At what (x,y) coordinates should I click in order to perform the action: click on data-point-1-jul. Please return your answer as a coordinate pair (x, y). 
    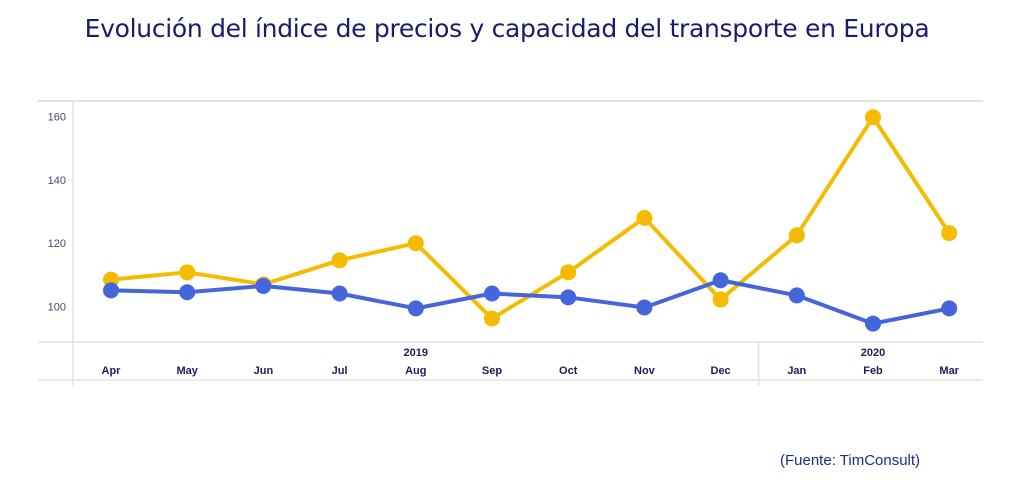
    Looking at the image, I should click on (339, 293).